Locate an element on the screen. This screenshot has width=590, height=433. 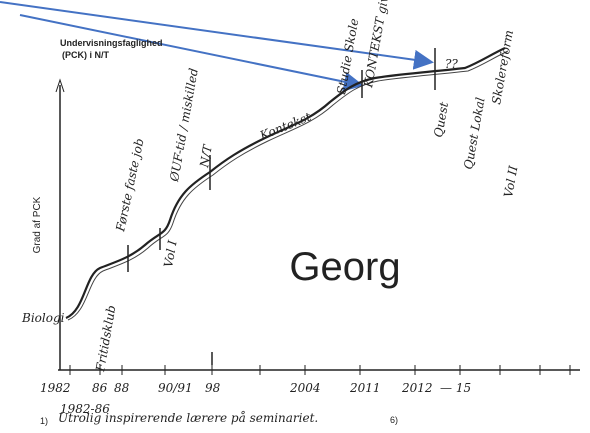
annotation: Vol II is located at coordinates (510, 181).